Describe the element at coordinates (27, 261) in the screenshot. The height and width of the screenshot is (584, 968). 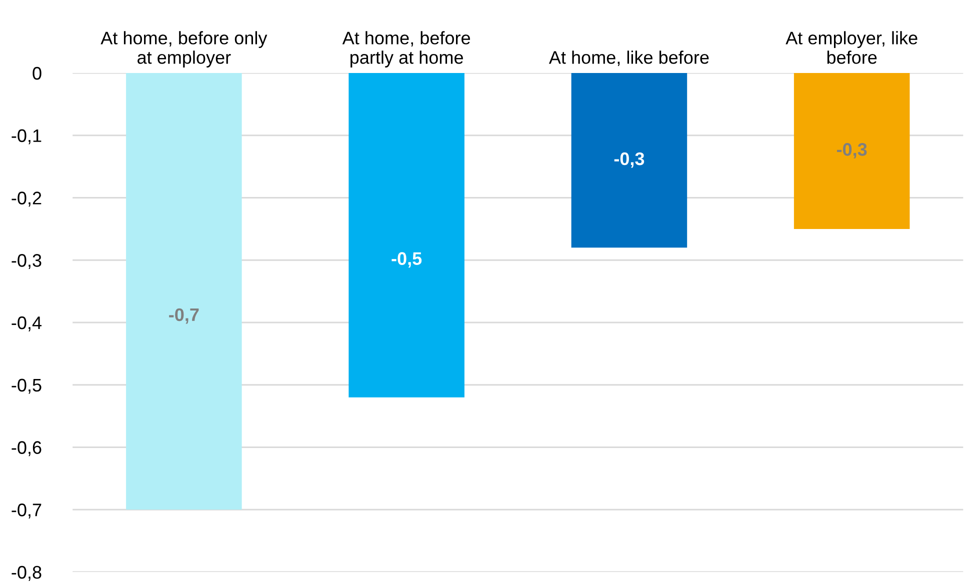
I see `y-tick-label: -0,3` at that location.